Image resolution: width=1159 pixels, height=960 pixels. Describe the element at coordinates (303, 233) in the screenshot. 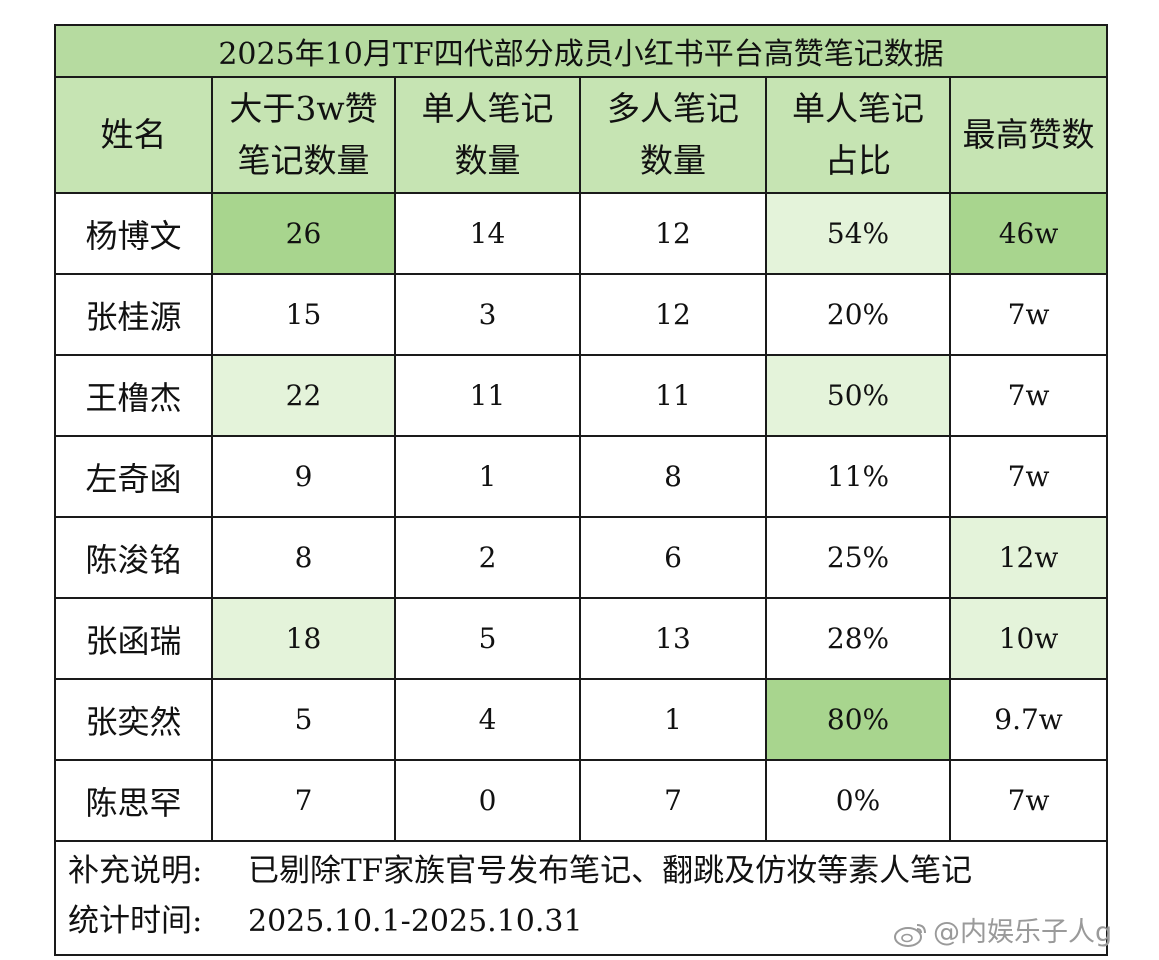

I see `cell-over3w: 26` at that location.